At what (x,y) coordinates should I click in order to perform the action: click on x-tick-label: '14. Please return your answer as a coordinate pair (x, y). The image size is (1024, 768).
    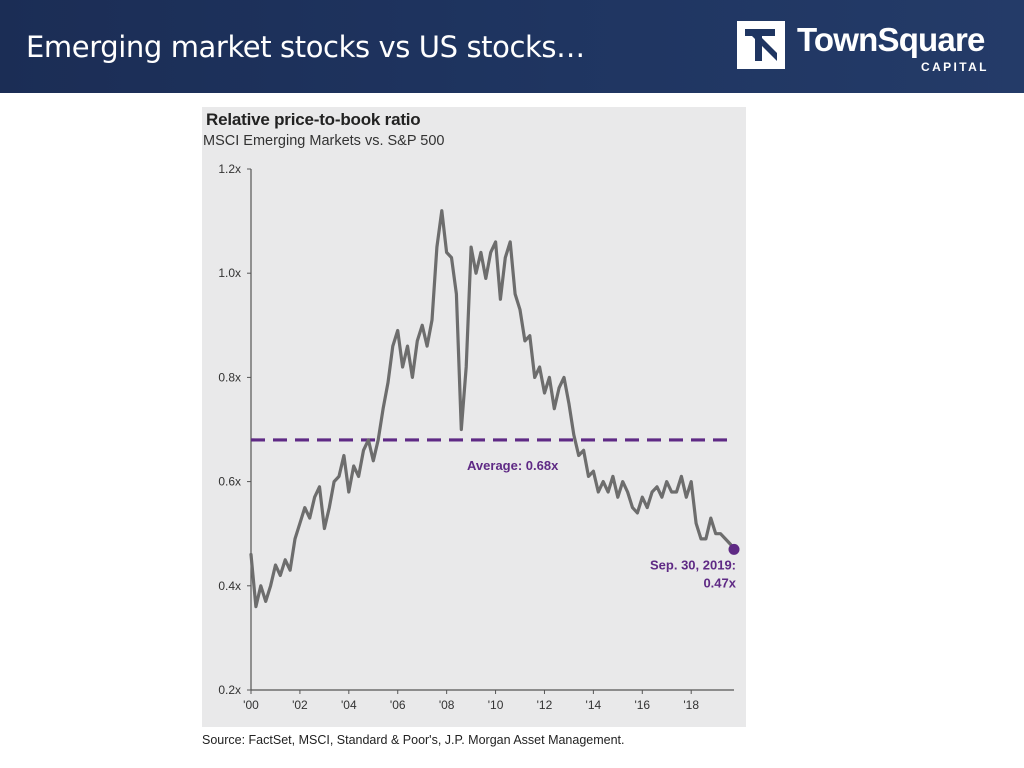
    Looking at the image, I should click on (594, 705).